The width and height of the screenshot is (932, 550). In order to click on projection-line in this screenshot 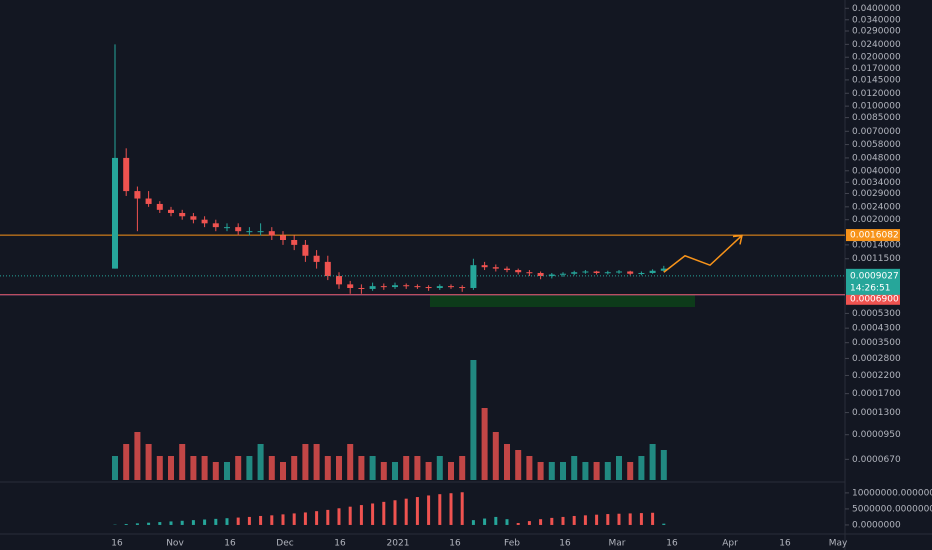, I will do `click(703, 253)`.